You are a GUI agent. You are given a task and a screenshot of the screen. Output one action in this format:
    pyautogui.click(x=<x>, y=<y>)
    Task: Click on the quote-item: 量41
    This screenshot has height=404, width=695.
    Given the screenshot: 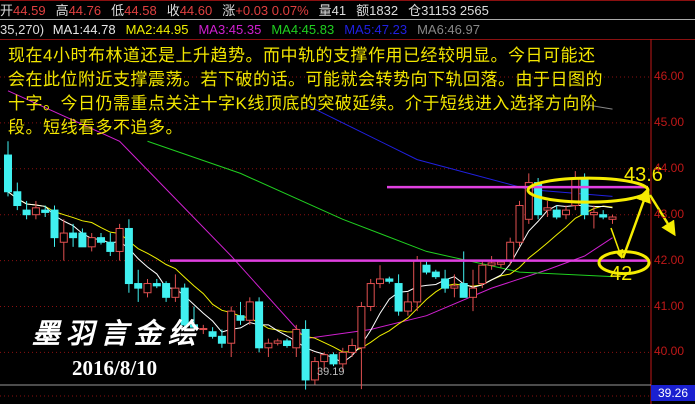 What is the action you would take?
    pyautogui.click(x=335, y=10)
    